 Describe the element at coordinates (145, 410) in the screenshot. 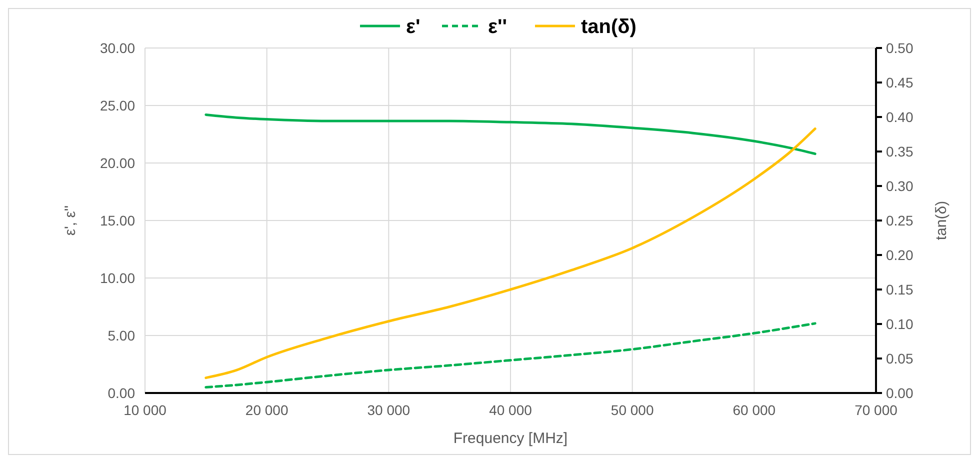

I see `x-tick-label: 10 000` at that location.